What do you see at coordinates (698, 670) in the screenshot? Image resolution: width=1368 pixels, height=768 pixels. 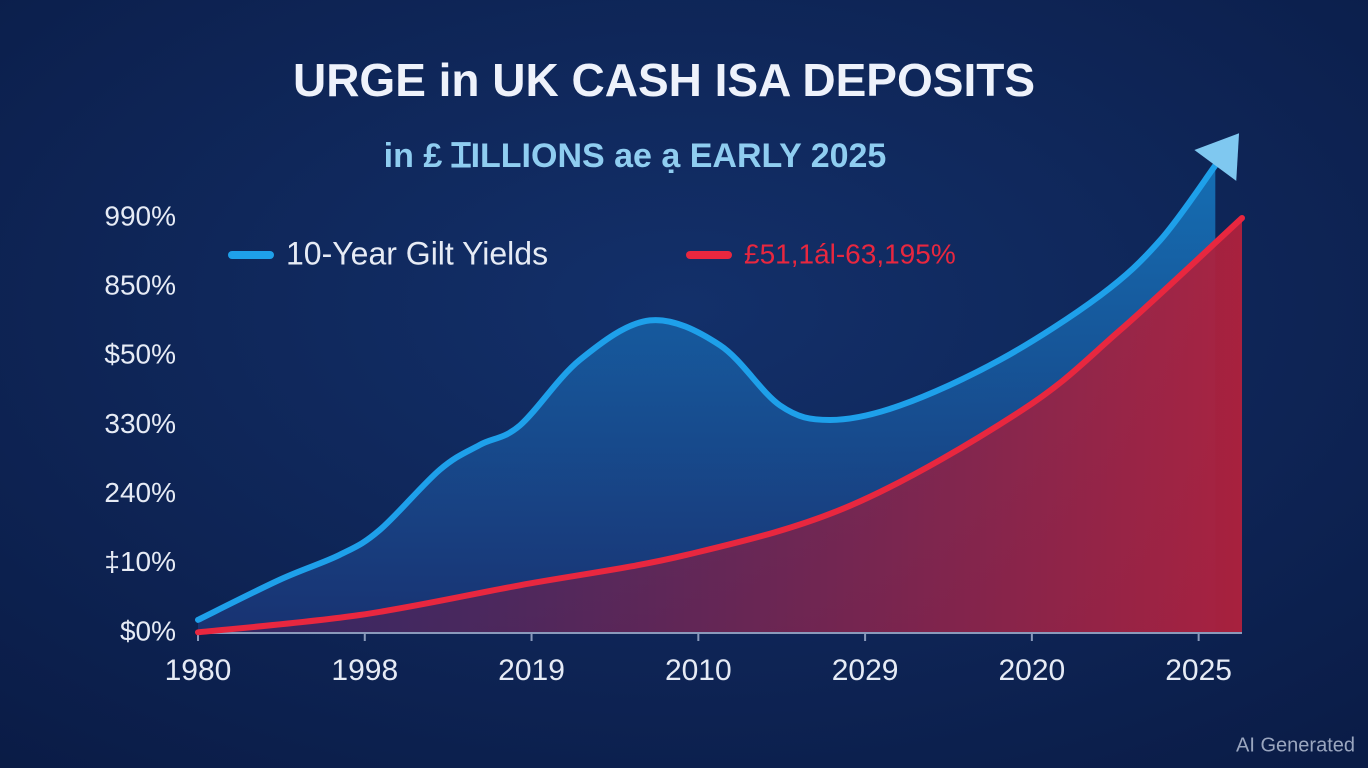 I see `x-tick-label: 2010` at bounding box center [698, 670].